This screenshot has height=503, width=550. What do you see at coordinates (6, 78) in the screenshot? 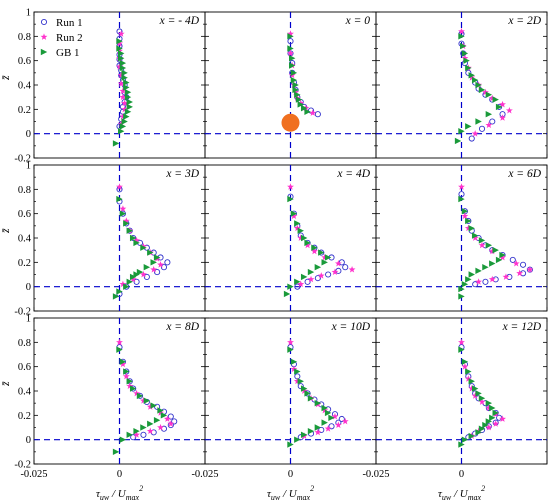
I see `y-axis-label: z̄` at bounding box center [6, 78].